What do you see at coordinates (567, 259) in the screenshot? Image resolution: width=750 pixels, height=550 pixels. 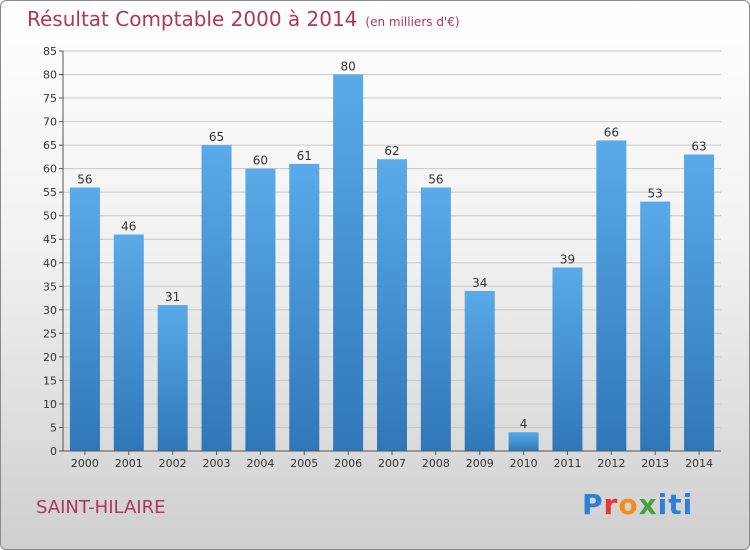 I see `bar-value-label: 39` at bounding box center [567, 259].